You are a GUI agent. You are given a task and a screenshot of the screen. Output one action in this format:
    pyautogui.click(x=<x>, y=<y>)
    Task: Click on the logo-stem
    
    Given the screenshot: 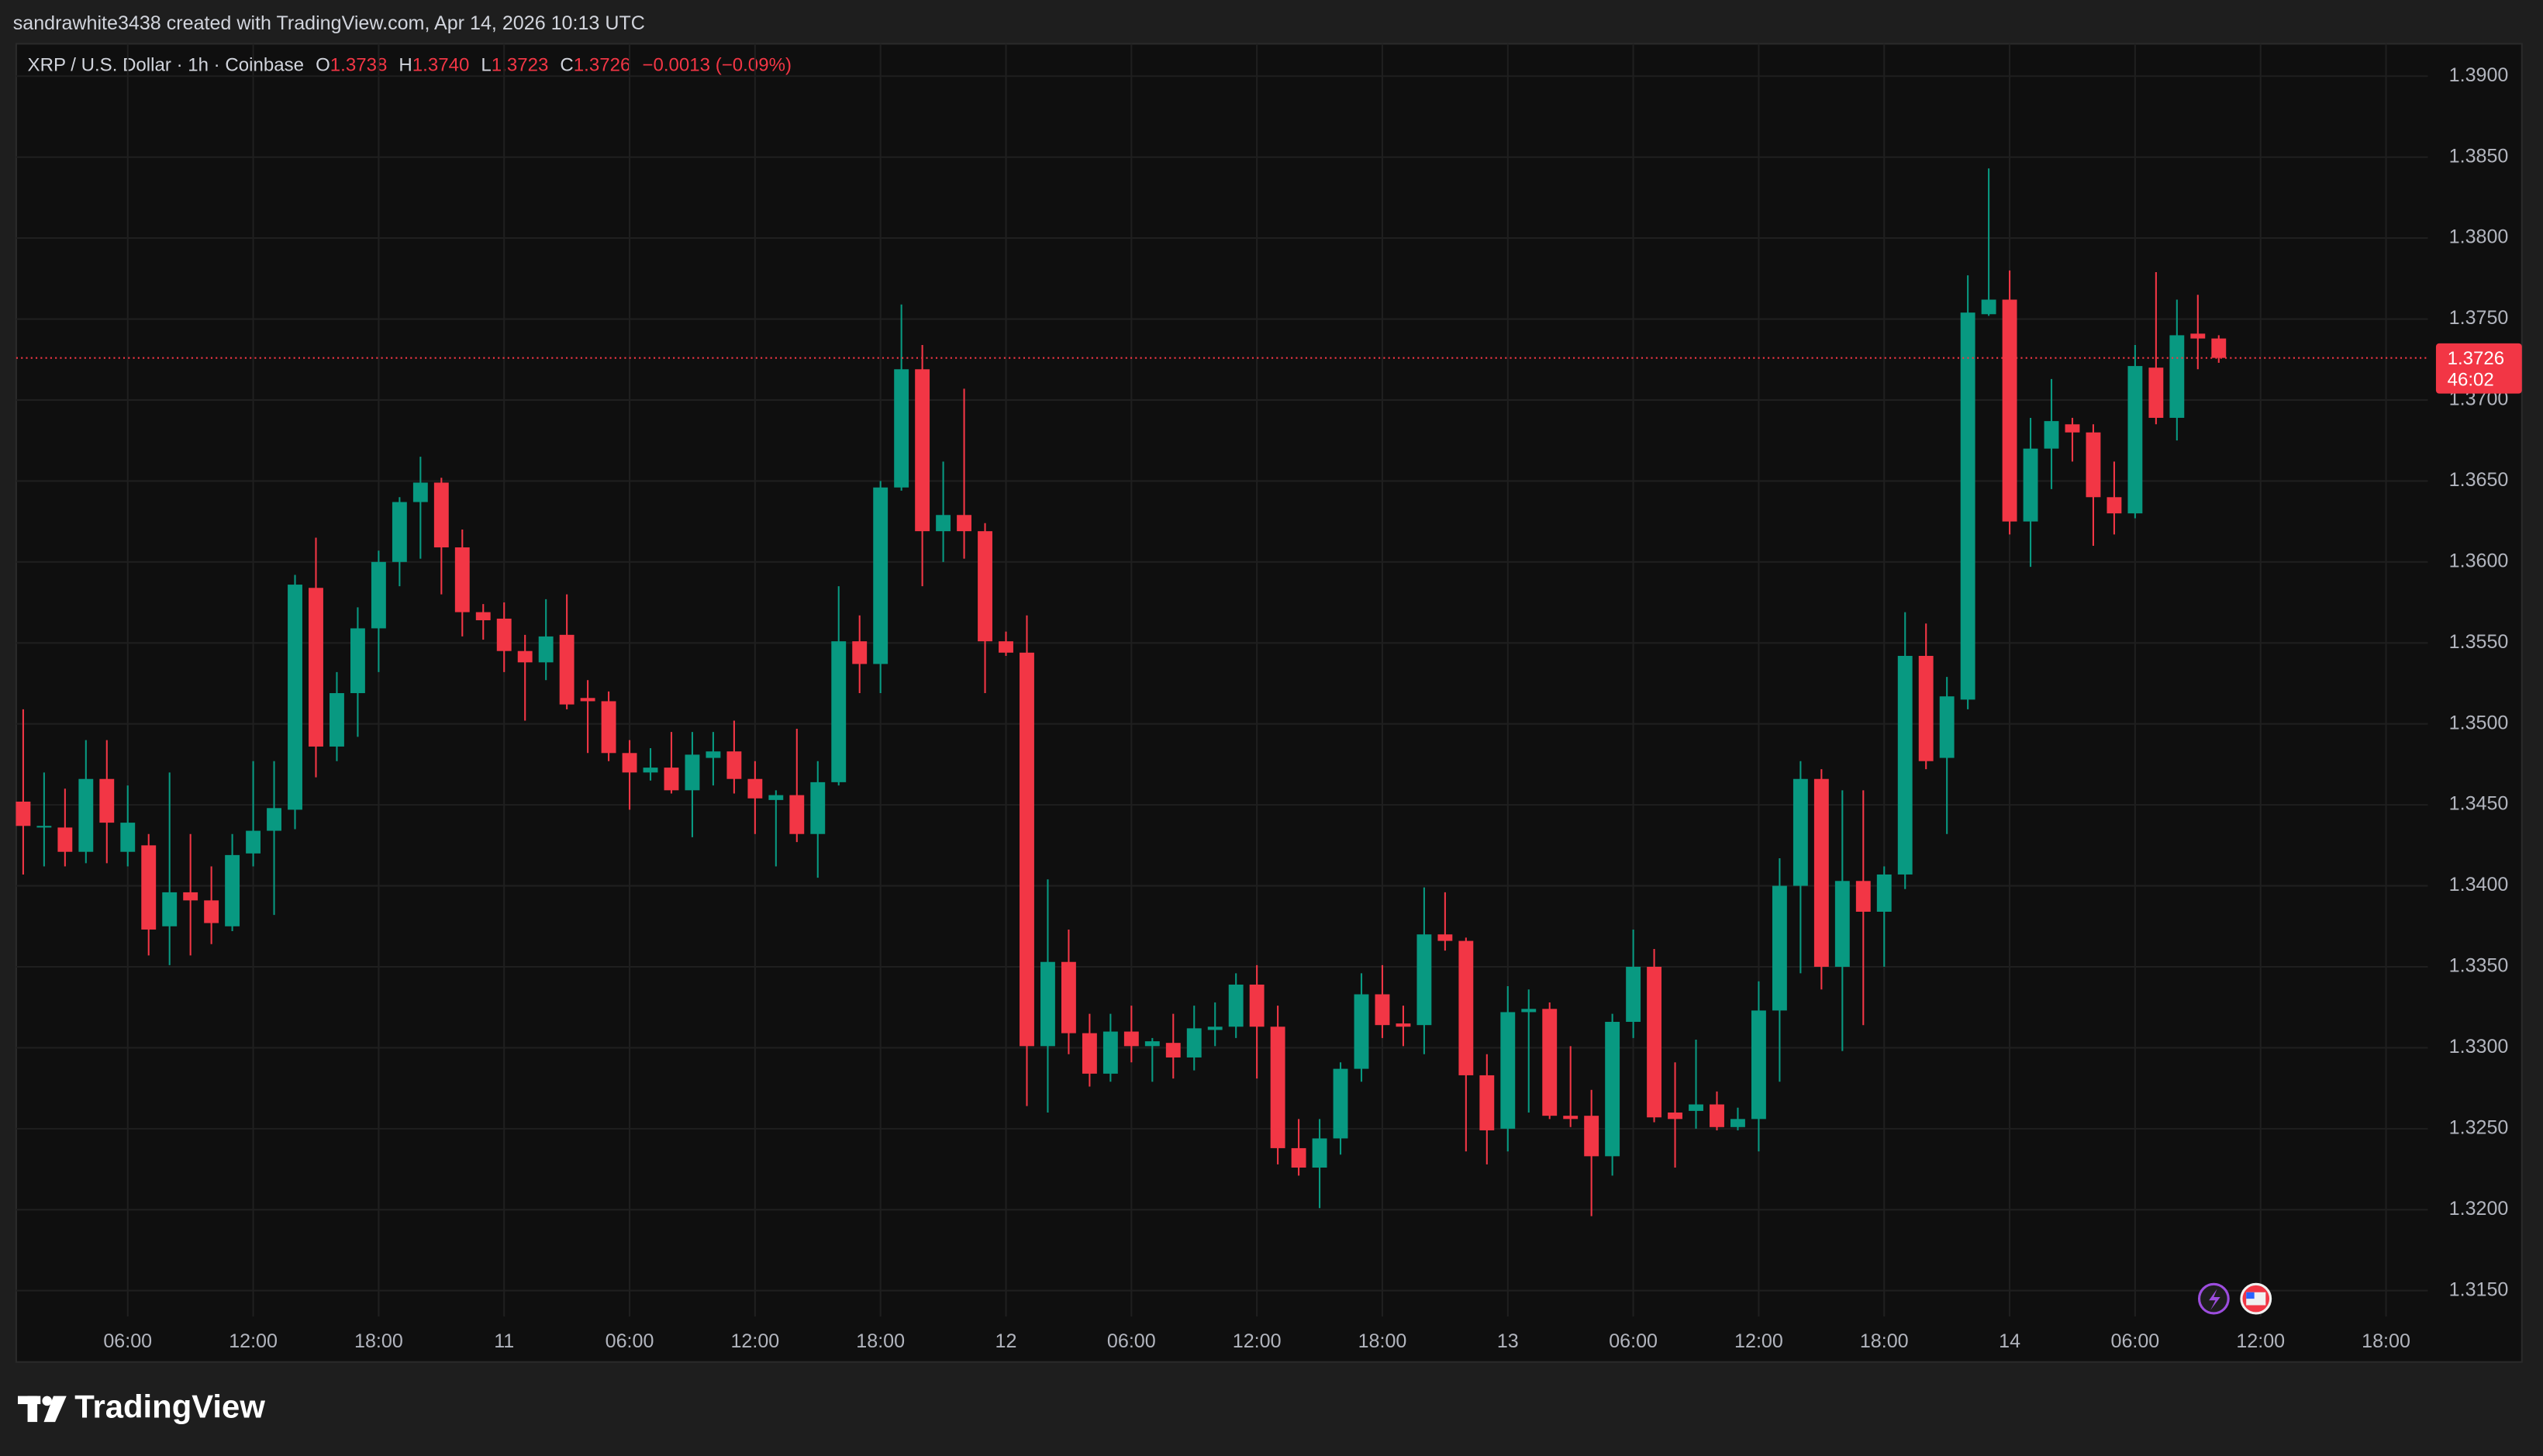 What is the action you would take?
    pyautogui.click(x=32, y=1410)
    